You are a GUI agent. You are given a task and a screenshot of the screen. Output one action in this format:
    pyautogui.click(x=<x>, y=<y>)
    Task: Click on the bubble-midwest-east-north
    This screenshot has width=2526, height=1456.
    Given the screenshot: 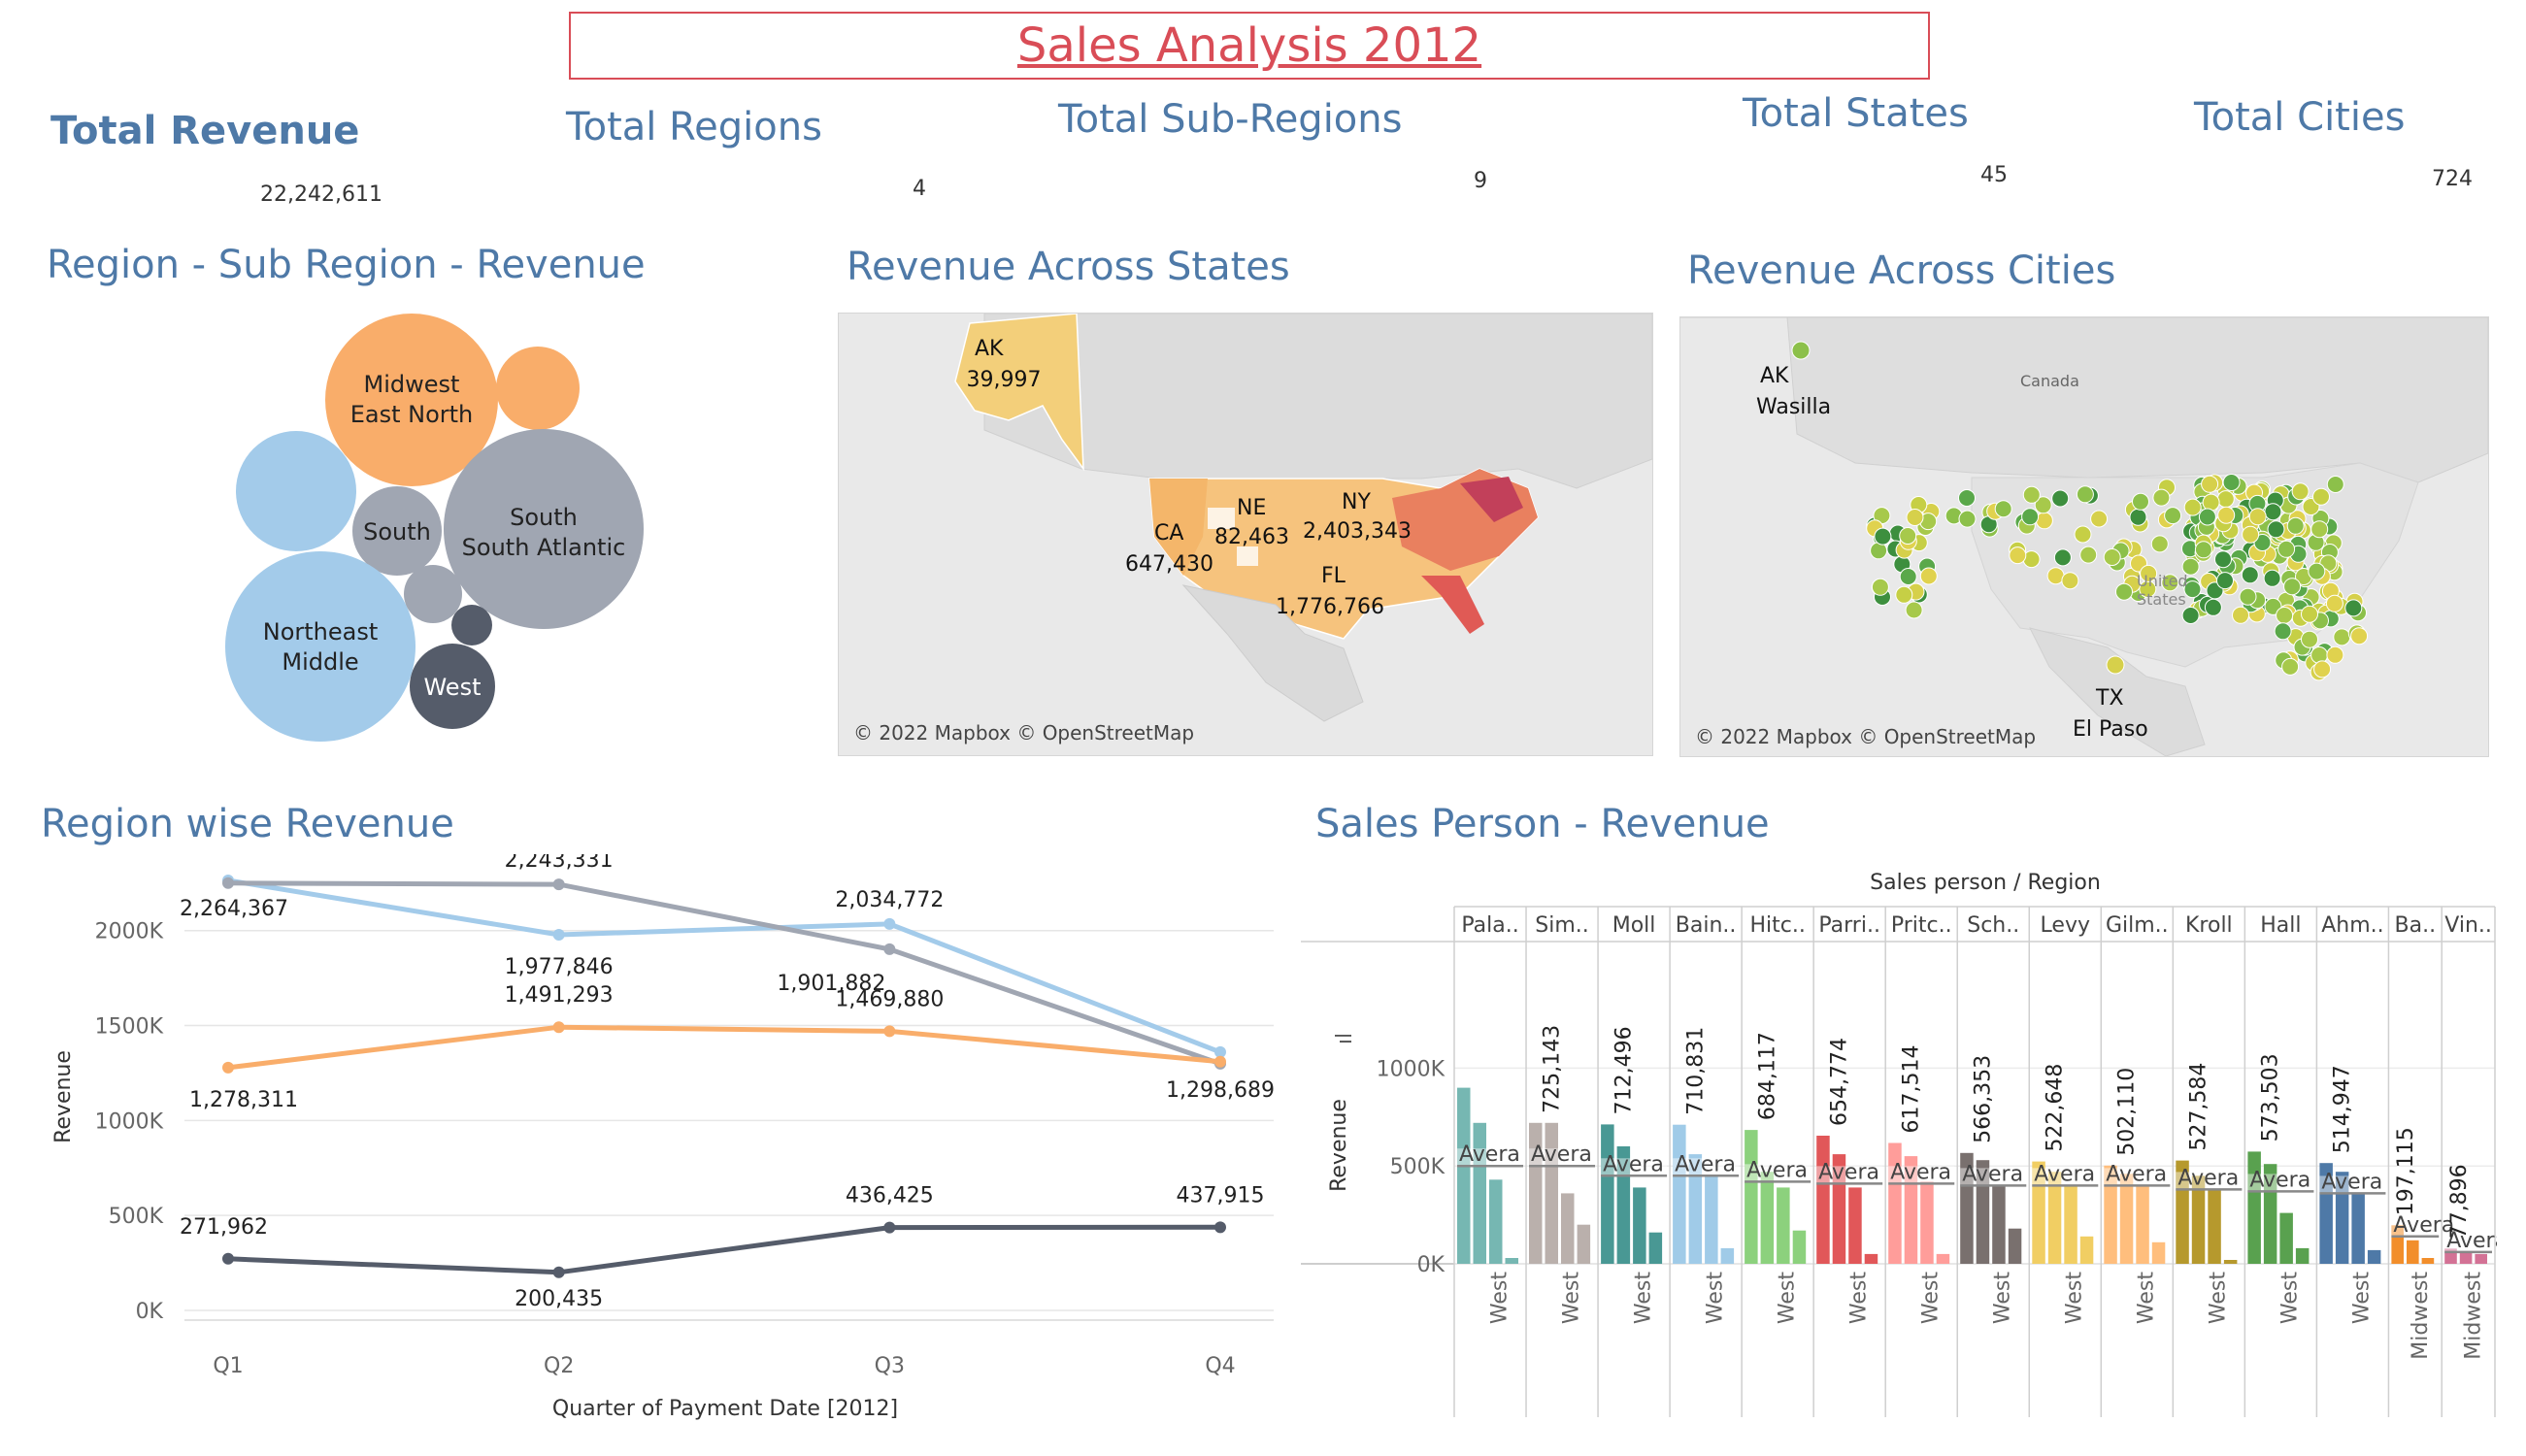 What is the action you would take?
    pyautogui.click(x=411, y=400)
    